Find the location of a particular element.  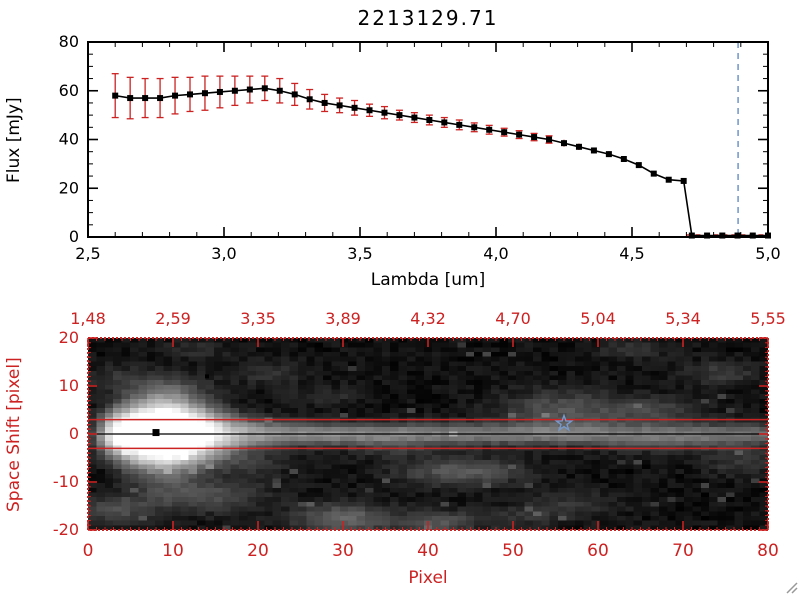

svg-text: 5,55 is located at coordinates (768, 318).